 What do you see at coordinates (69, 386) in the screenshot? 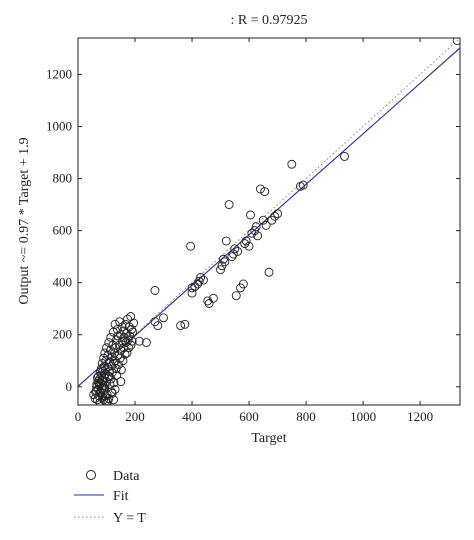
I see `y-tick-label: 0` at bounding box center [69, 386].